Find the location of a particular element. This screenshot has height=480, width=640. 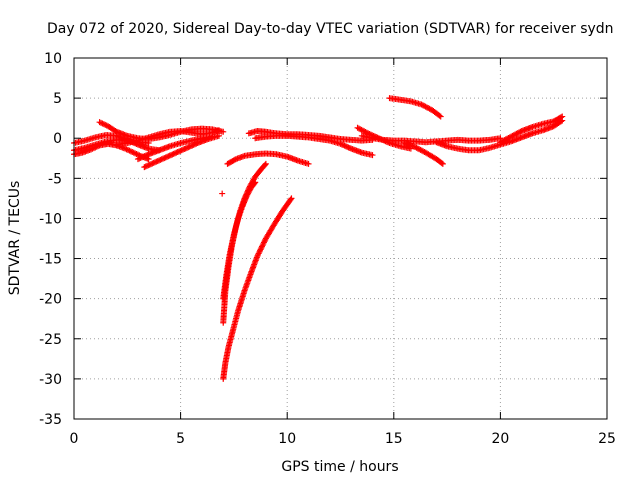

x-axis-label: GPS time / hours is located at coordinates (339, 467).